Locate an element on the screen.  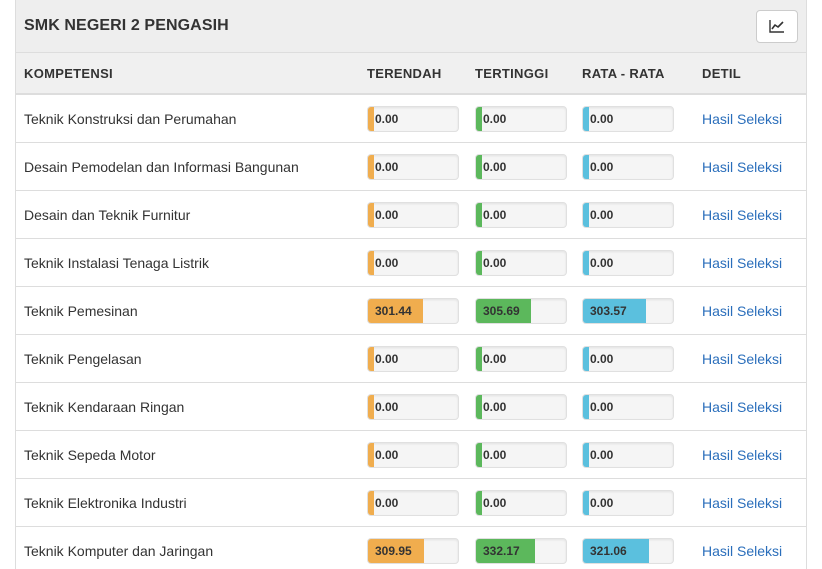
tertinggi-cell: 332.17 is located at coordinates (528, 550).